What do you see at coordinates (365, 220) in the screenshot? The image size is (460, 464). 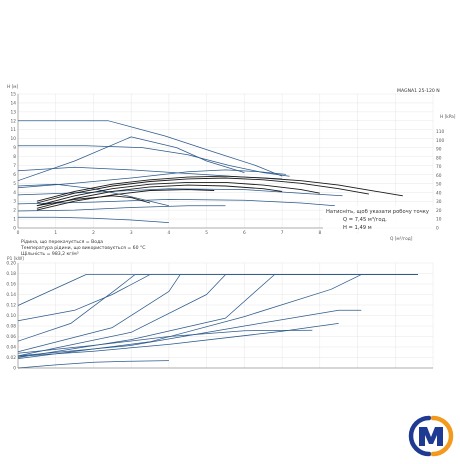 I see `tooltip-line-2: Q = 7,45 м³/год,` at bounding box center [365, 220].